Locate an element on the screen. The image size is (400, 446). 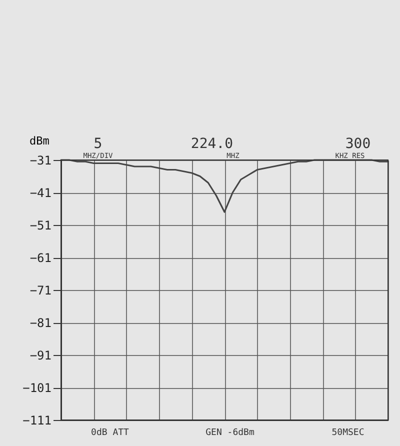
text: 50MSEC is located at coordinates (348, 433).